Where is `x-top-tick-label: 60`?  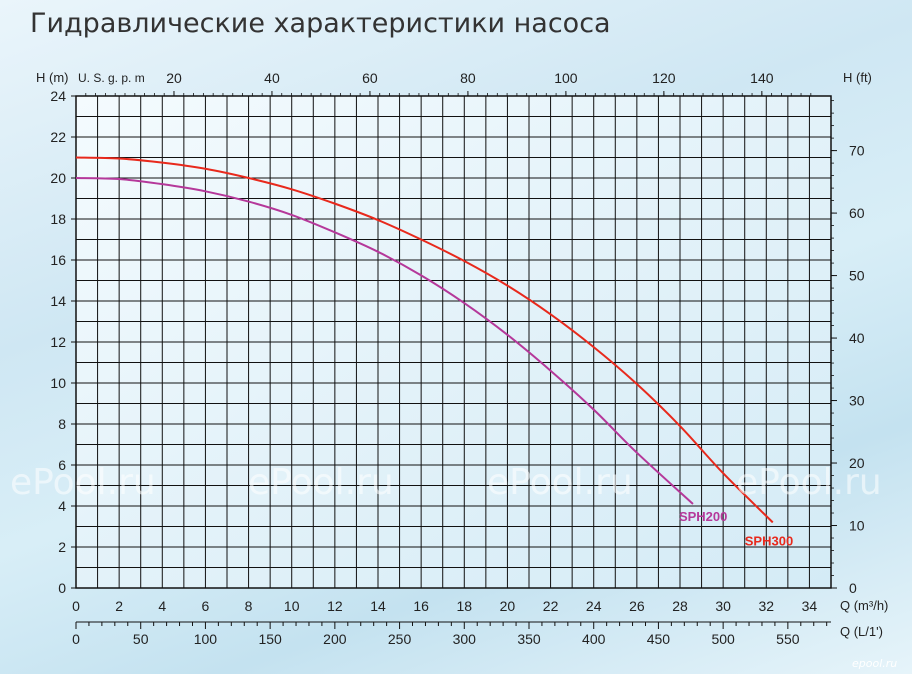 x-top-tick-label: 60 is located at coordinates (370, 78).